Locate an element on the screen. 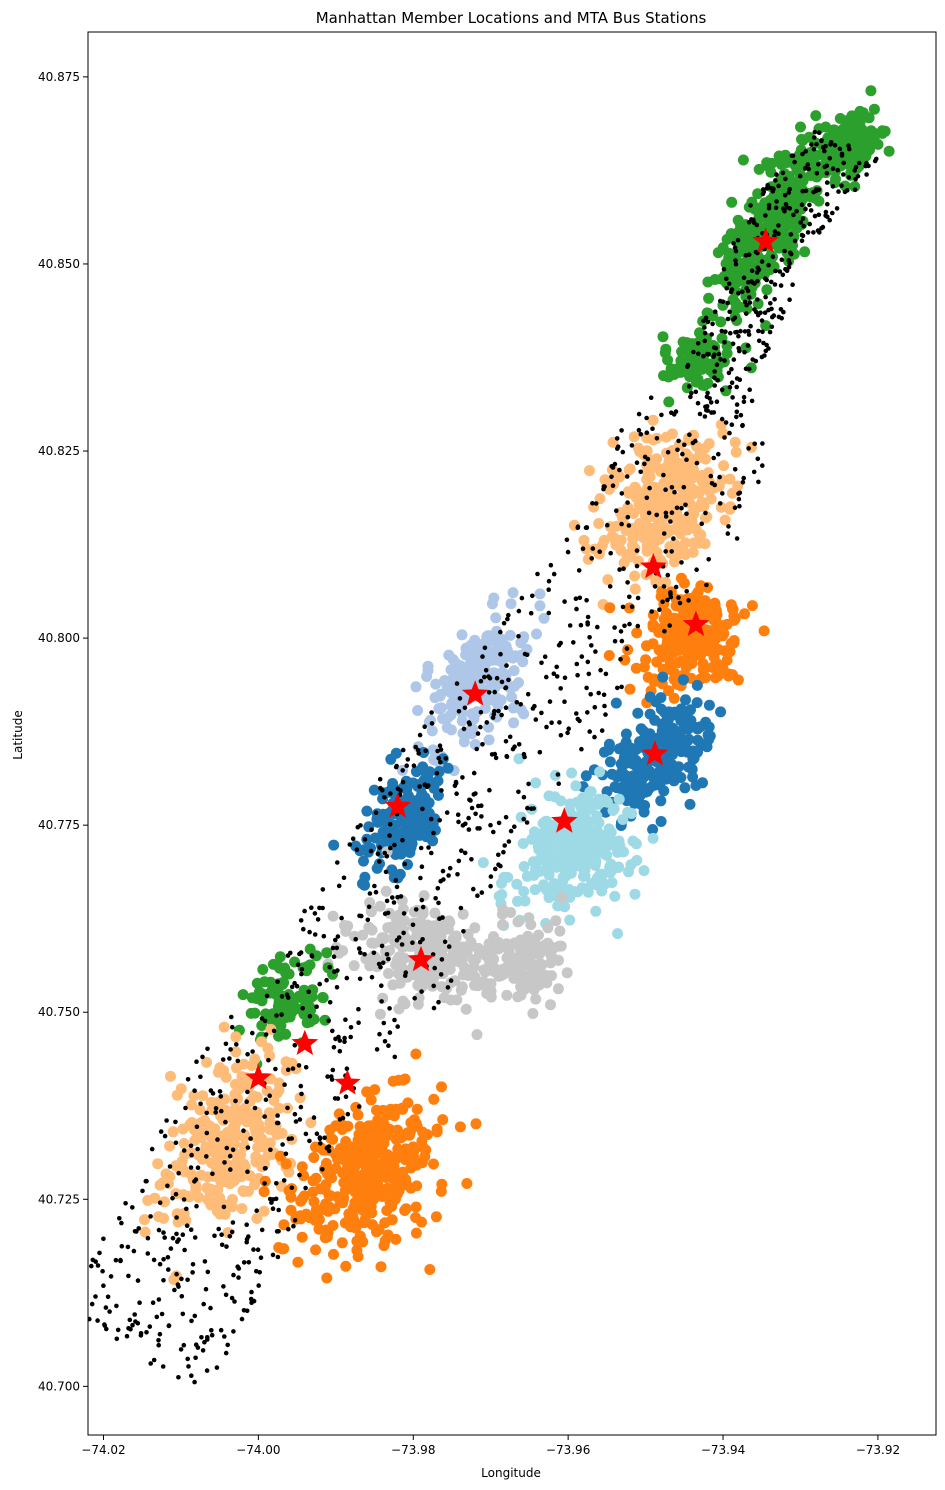 The height and width of the screenshot is (1490, 945). cluster-center-star is located at coordinates (765, 240).